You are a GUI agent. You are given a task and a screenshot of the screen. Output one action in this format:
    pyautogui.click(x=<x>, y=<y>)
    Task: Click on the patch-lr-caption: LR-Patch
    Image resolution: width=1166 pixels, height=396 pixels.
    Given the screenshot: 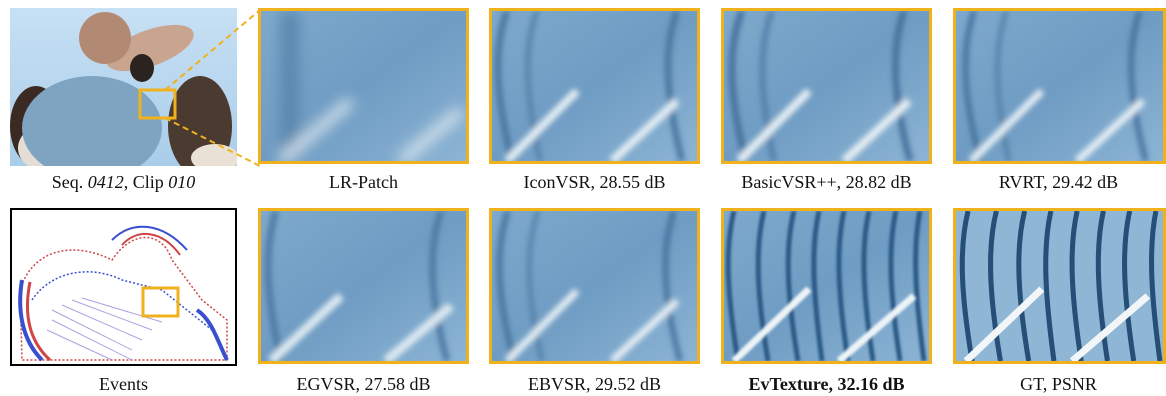 What is the action you would take?
    pyautogui.click(x=363, y=182)
    